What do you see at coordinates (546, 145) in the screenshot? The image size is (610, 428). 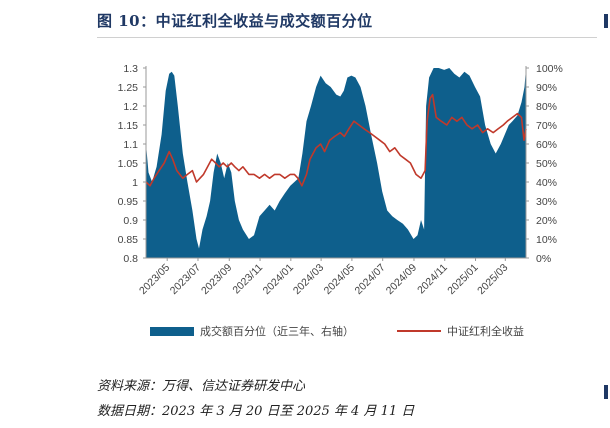 I see `y-right-tick-label: 60%` at bounding box center [546, 145].